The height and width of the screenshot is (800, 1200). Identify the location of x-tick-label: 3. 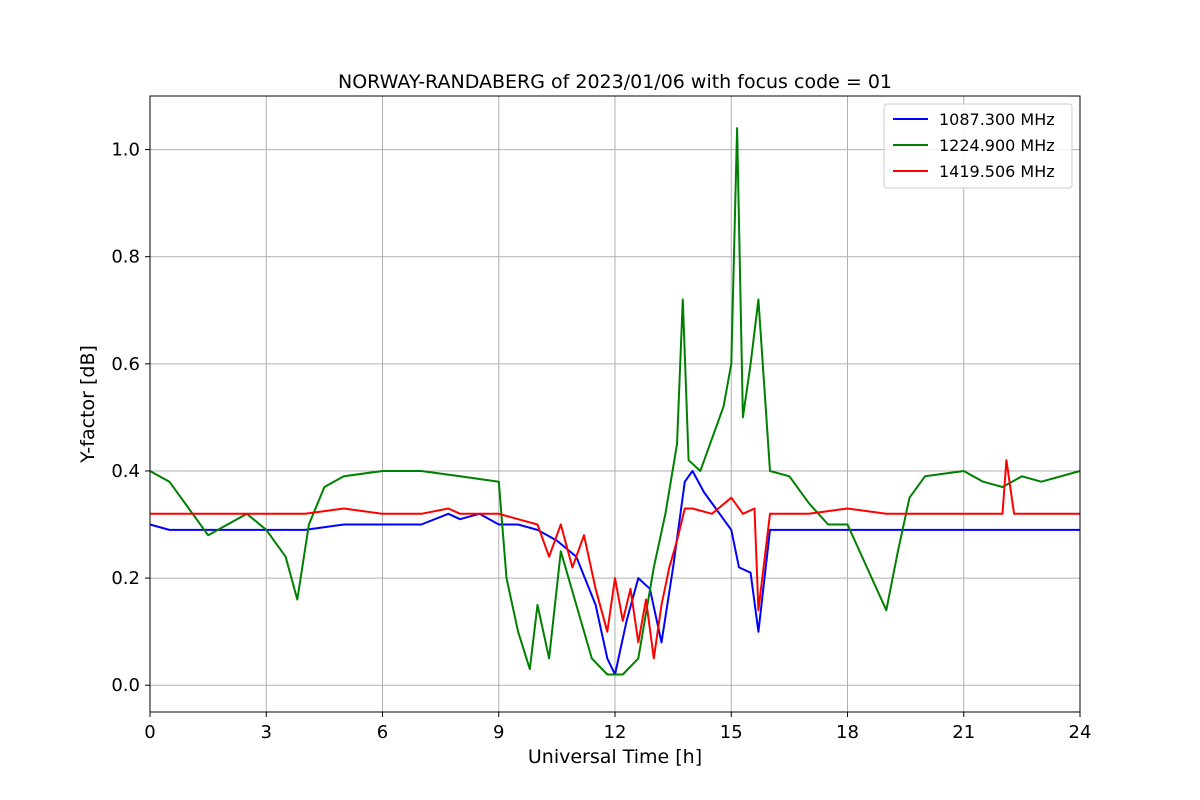
(266, 732).